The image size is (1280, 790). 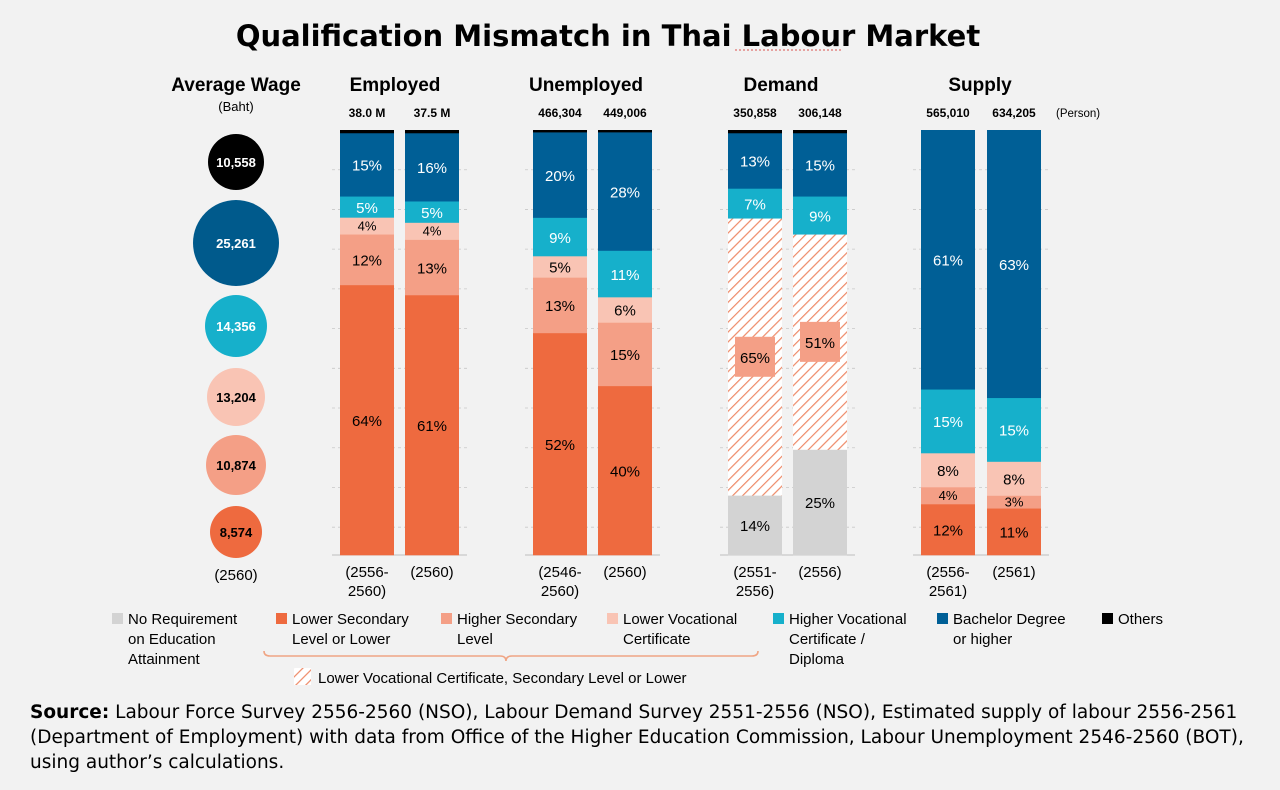 I want to click on bar-period: 2560), so click(x=560, y=591).